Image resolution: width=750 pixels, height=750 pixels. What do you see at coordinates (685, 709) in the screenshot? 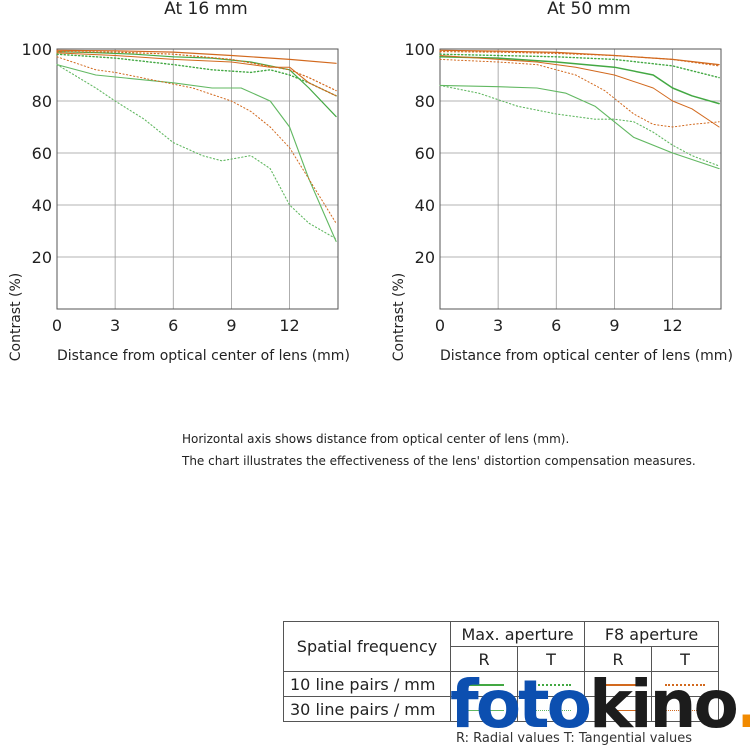
I see `legend-f8-30-t-swatch` at bounding box center [685, 709].